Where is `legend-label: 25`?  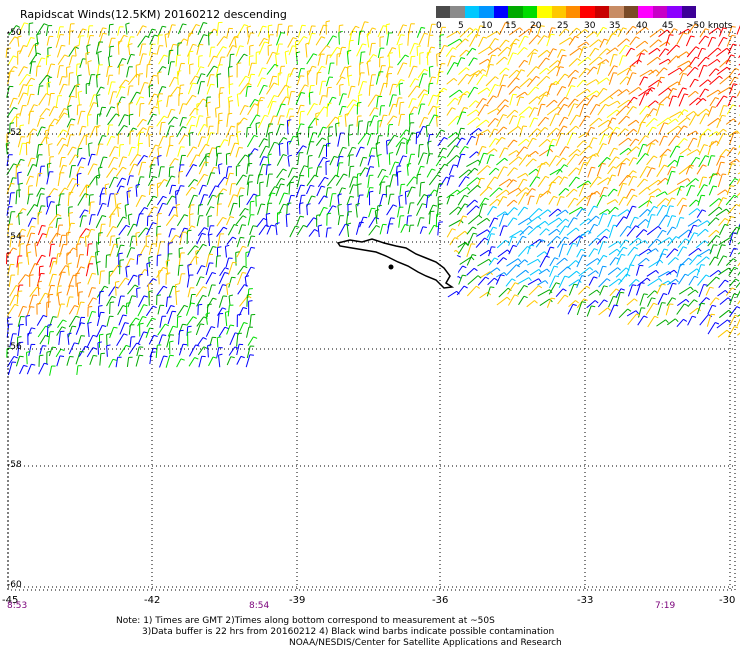 legend-label: 25 is located at coordinates (563, 26).